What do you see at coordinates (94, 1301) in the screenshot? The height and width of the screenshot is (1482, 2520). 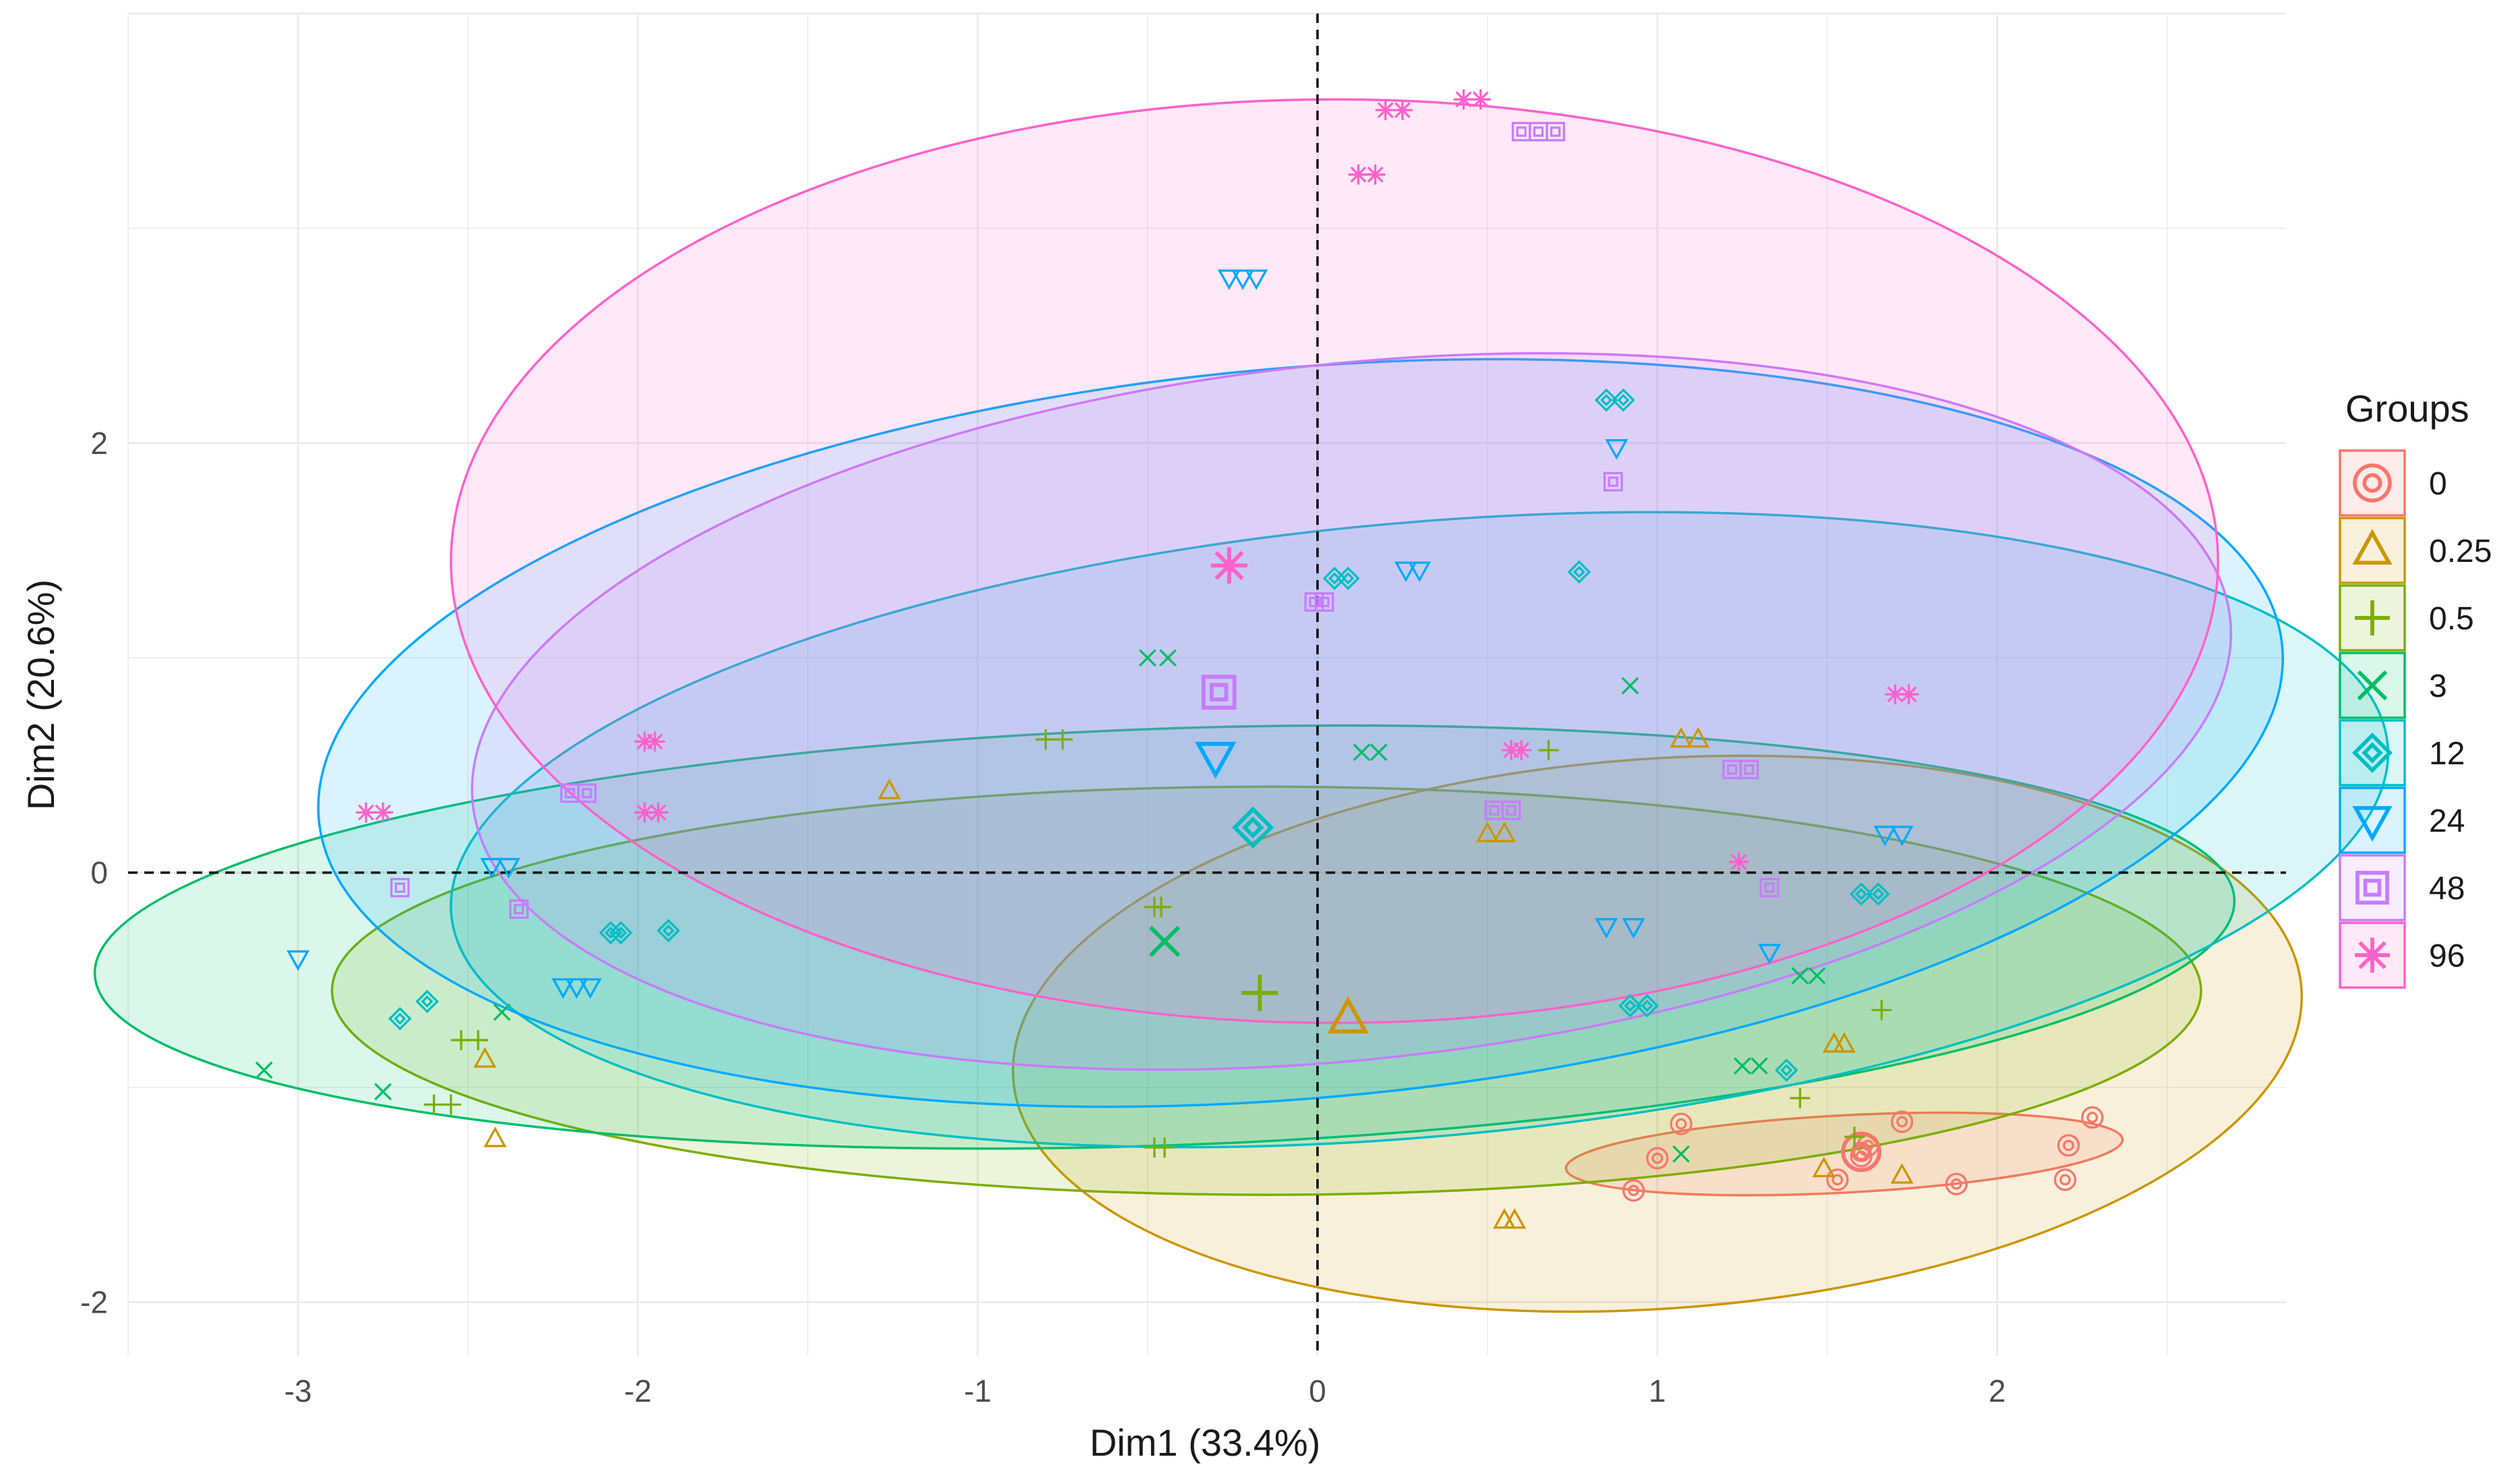 I see `y-tick-label: -2` at bounding box center [94, 1301].